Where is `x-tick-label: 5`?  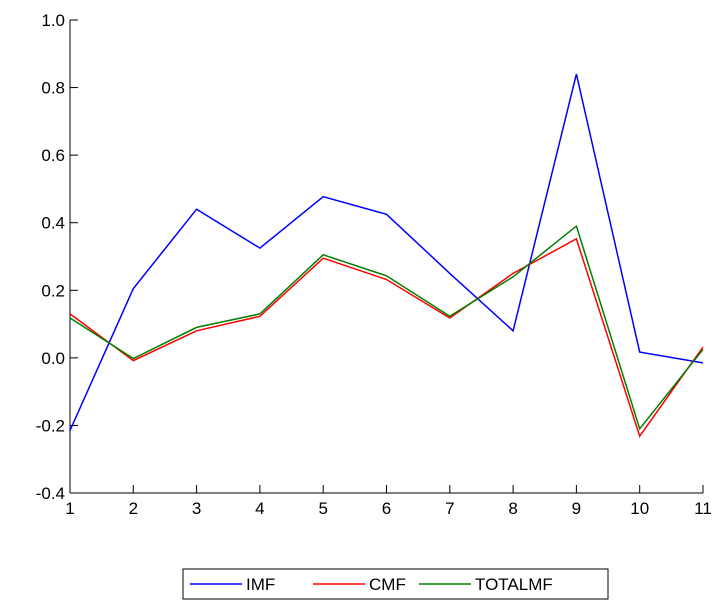
x-tick-label: 5 is located at coordinates (322, 508).